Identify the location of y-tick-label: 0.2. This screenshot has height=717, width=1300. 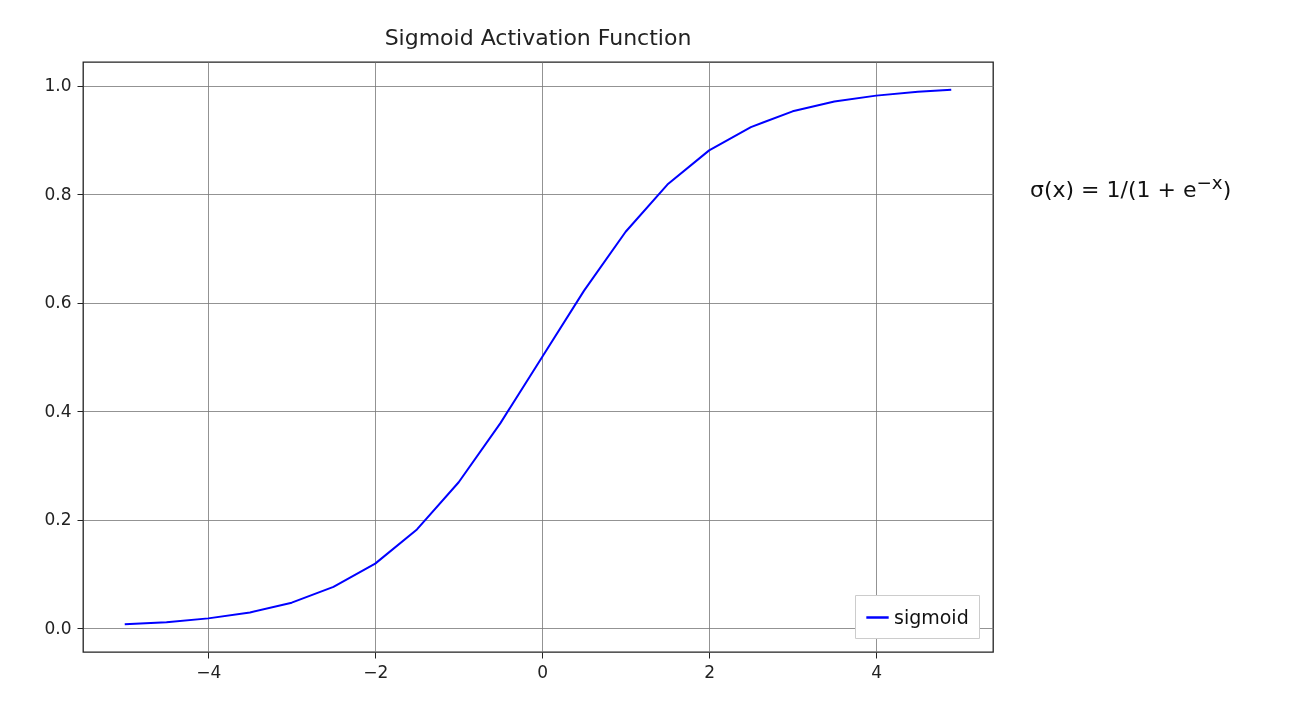
(58, 519).